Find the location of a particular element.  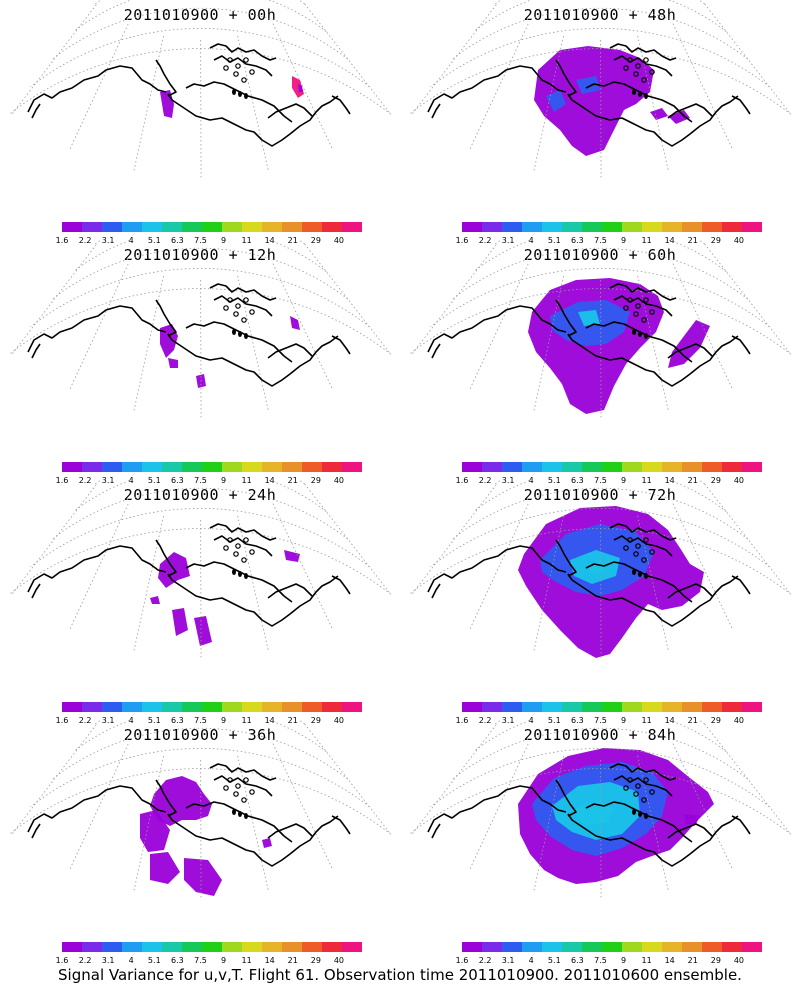

colorbar-labels: 1.6 2.2 3.1 4 5.1 6.3 7.5 9 11 14 21 29 40 is located at coordinates (609, 961).